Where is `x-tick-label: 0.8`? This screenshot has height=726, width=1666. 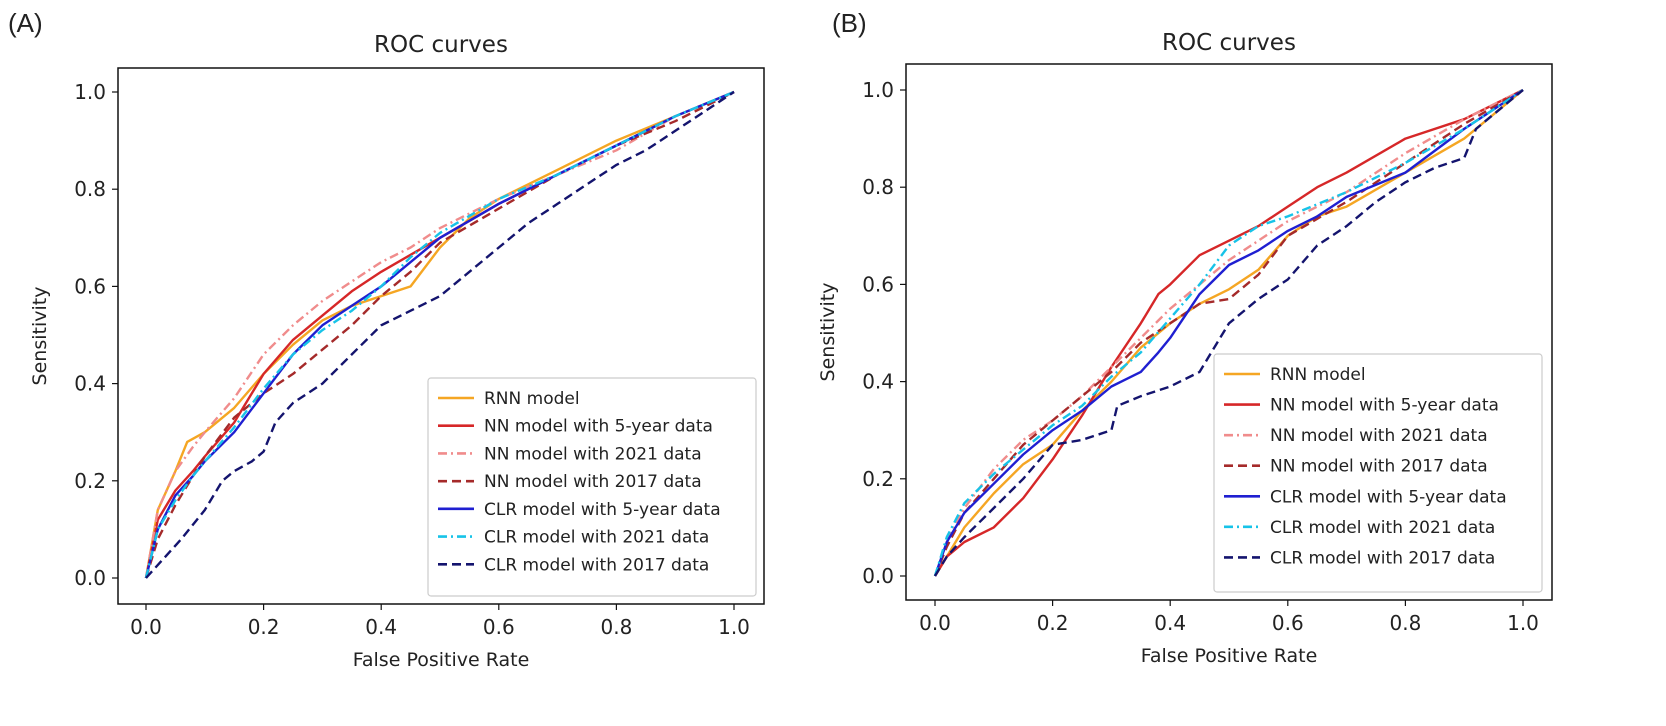
x-tick-label: 0.8 is located at coordinates (616, 627).